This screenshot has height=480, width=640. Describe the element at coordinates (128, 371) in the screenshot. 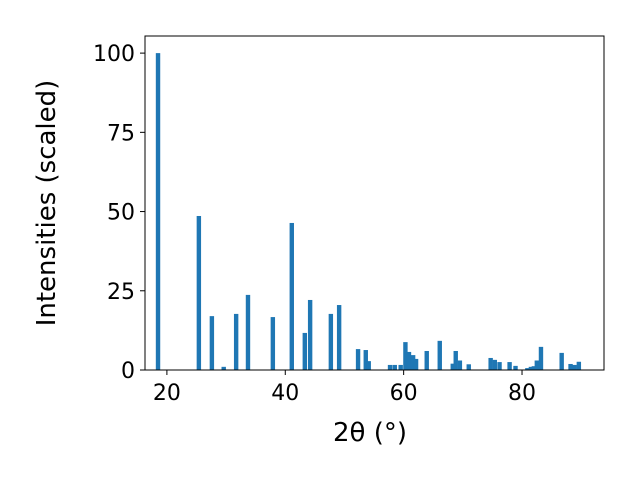

I see `y-tick-label: 0` at that location.